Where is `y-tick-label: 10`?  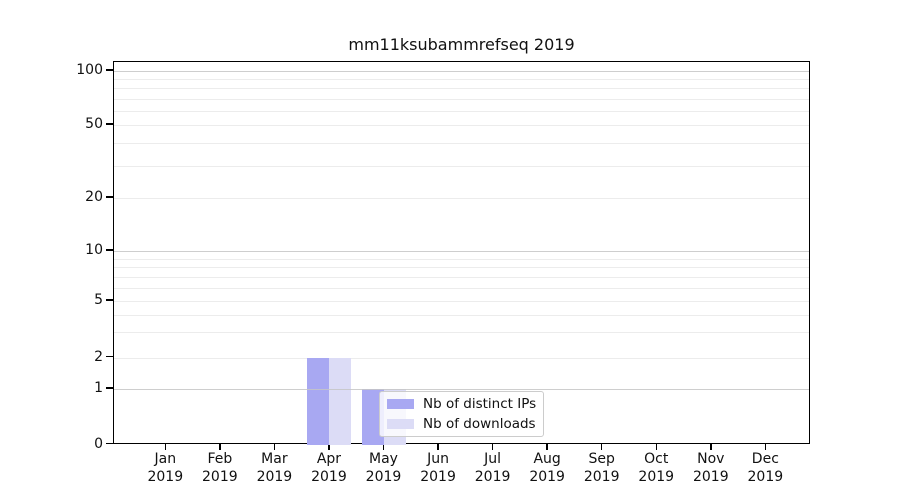
y-tick-label: 10 is located at coordinates (94, 250).